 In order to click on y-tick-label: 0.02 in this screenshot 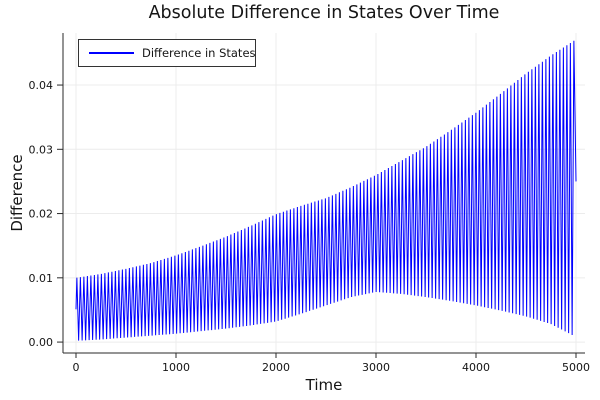, I will do `click(41, 214)`.